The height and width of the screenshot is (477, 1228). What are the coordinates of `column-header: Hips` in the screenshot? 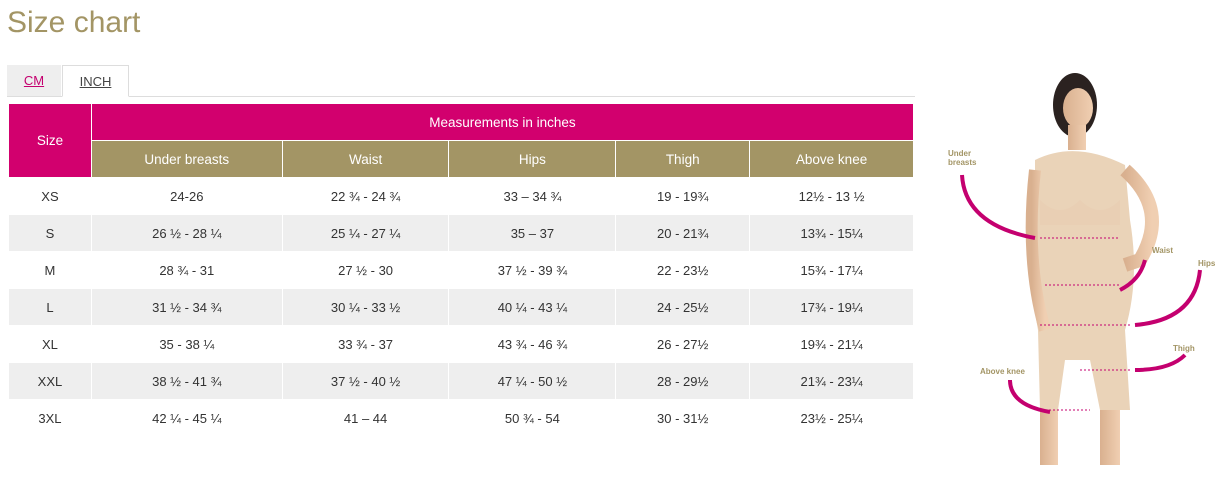 It's located at (532, 159).